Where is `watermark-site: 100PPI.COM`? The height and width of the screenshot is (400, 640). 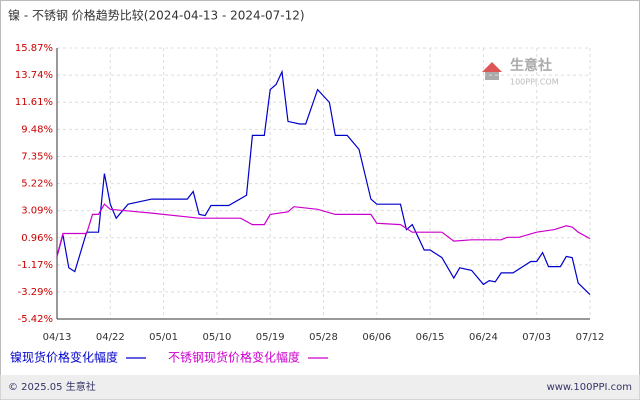
watermark-site: 100PPI.COM is located at coordinates (534, 82).